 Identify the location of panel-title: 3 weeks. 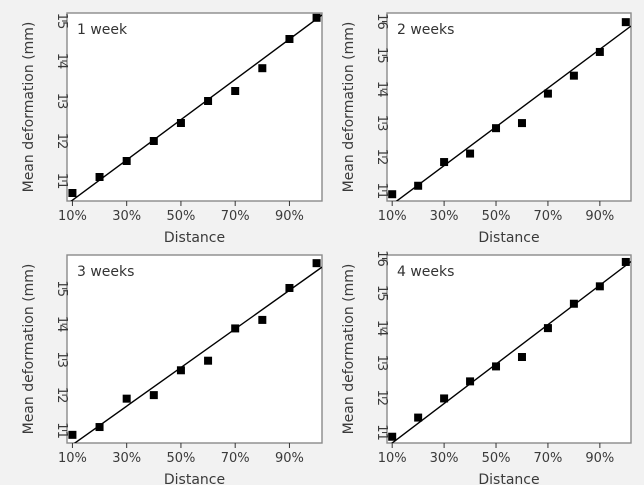
(105, 272).